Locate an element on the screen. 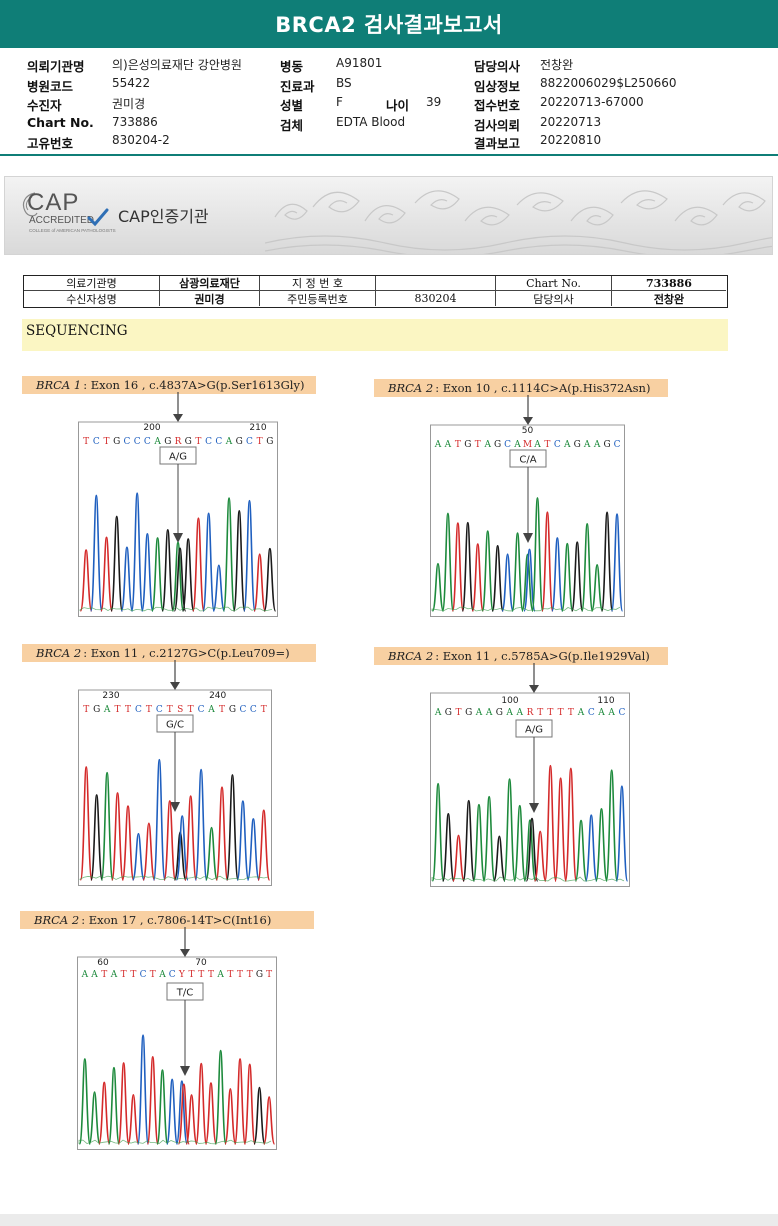 Image resolution: width=778 pixels, height=1226 pixels. call-label: C/A is located at coordinates (527, 460).